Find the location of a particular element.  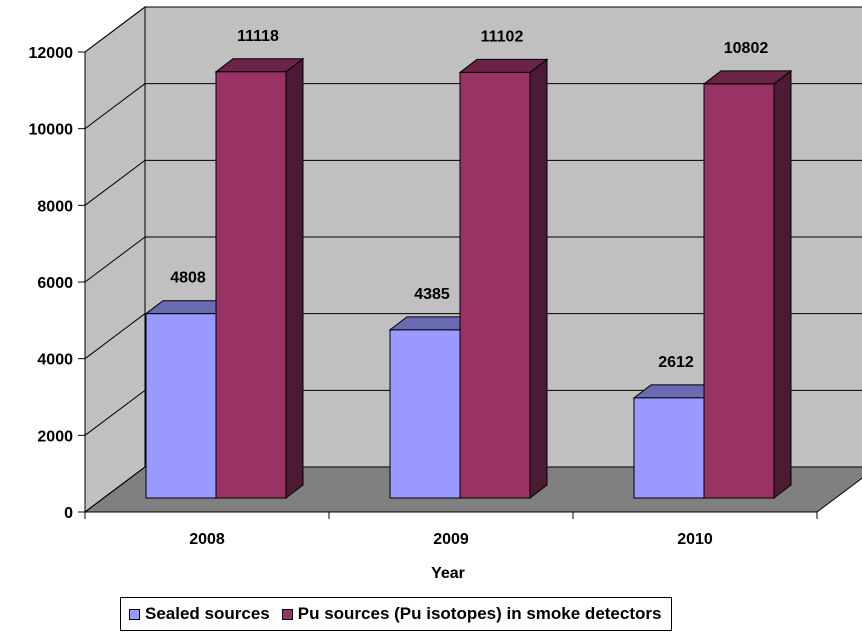

data-label: 4808 is located at coordinates (188, 278).